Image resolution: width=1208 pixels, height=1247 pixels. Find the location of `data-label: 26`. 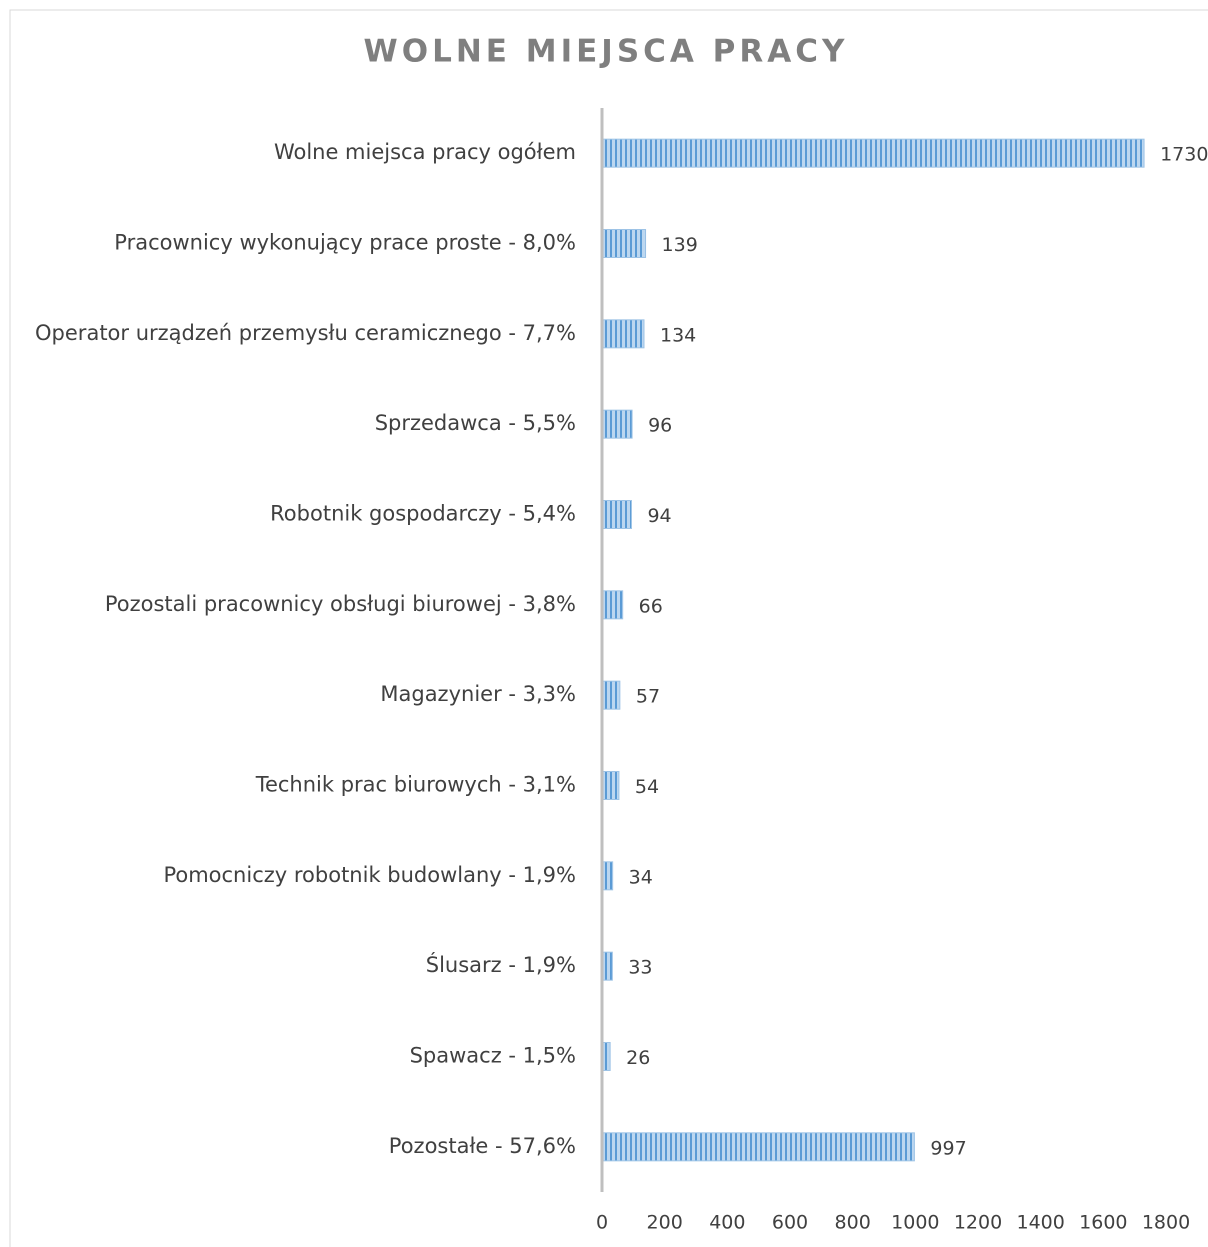

data-label: 26 is located at coordinates (638, 1058).